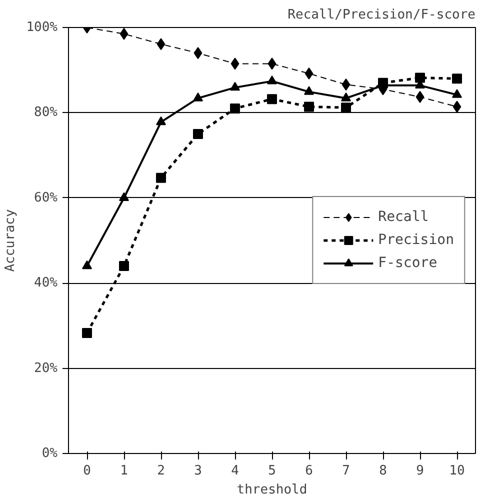  I want to click on y-axis-title: Accuracy, so click(10, 240).